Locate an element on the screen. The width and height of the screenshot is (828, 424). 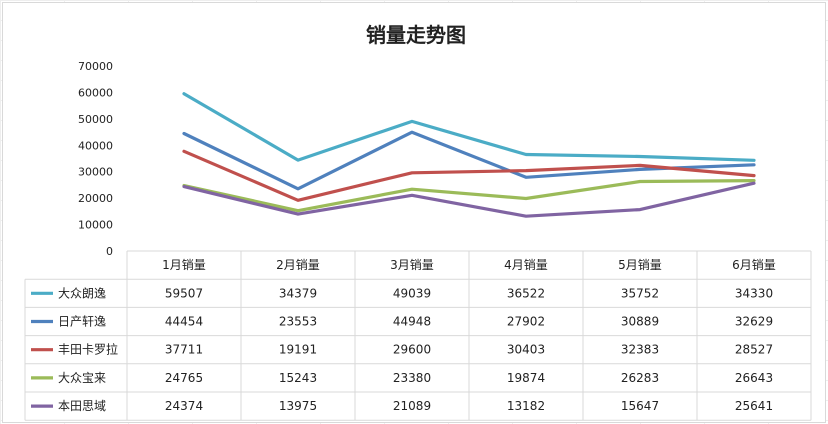
data-value-2-5: 28527 is located at coordinates (754, 350).